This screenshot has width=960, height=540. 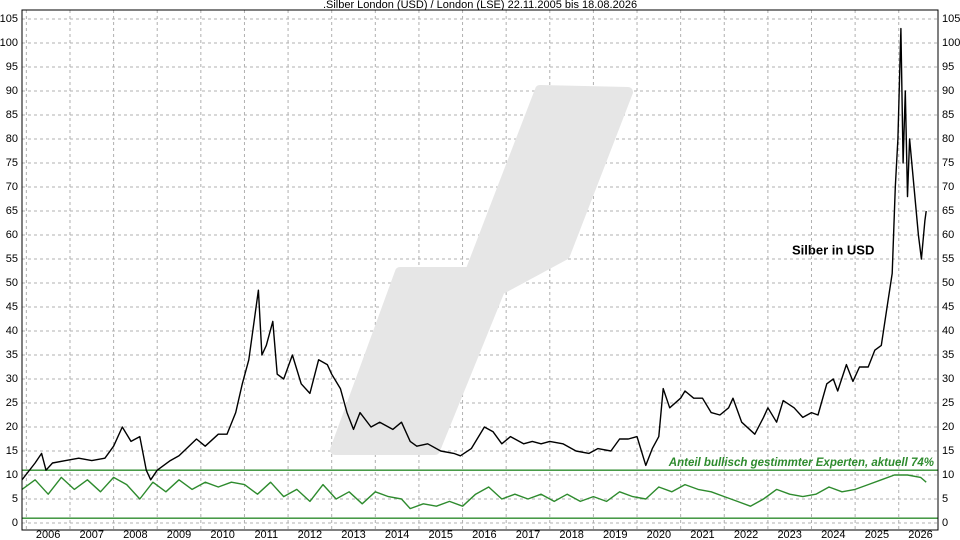 What do you see at coordinates (397, 534) in the screenshot?
I see `x-tick-label: 2014` at bounding box center [397, 534].